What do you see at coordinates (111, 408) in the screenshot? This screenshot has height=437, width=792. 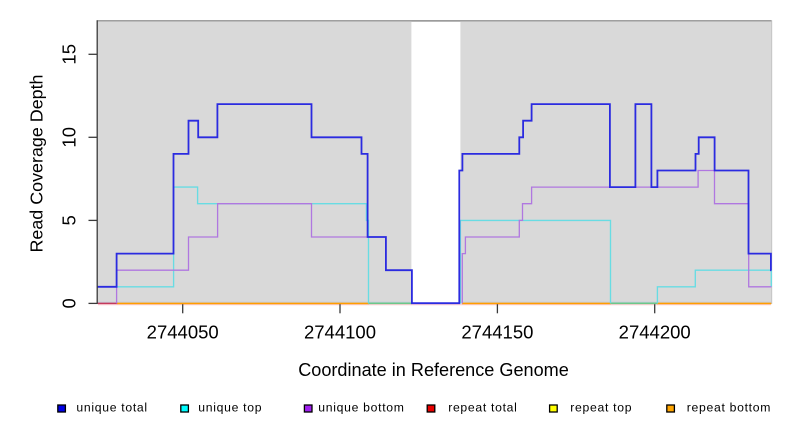 I see `svg-text: unique total` at bounding box center [111, 408].